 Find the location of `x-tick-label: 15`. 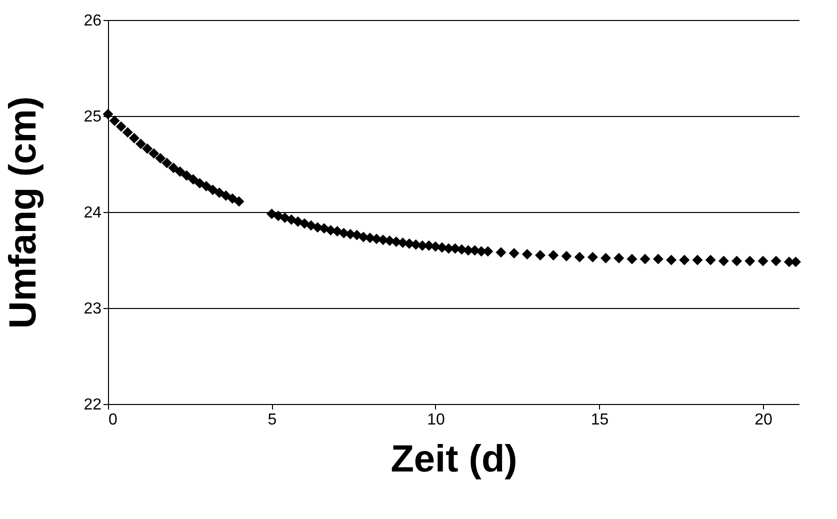

x-tick-label: 15 is located at coordinates (599, 420).